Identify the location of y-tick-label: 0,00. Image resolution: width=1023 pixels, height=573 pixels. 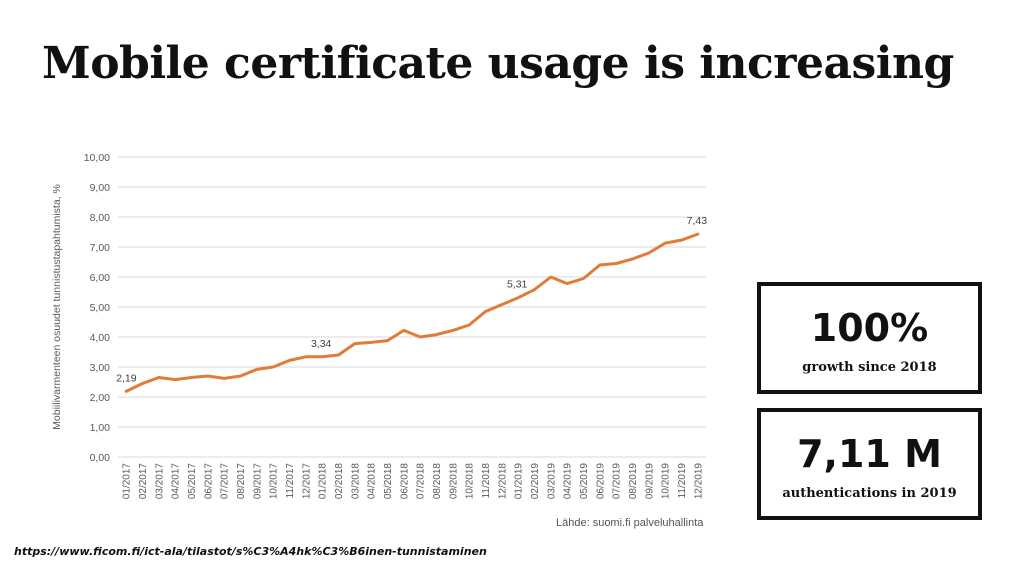
(100, 458).